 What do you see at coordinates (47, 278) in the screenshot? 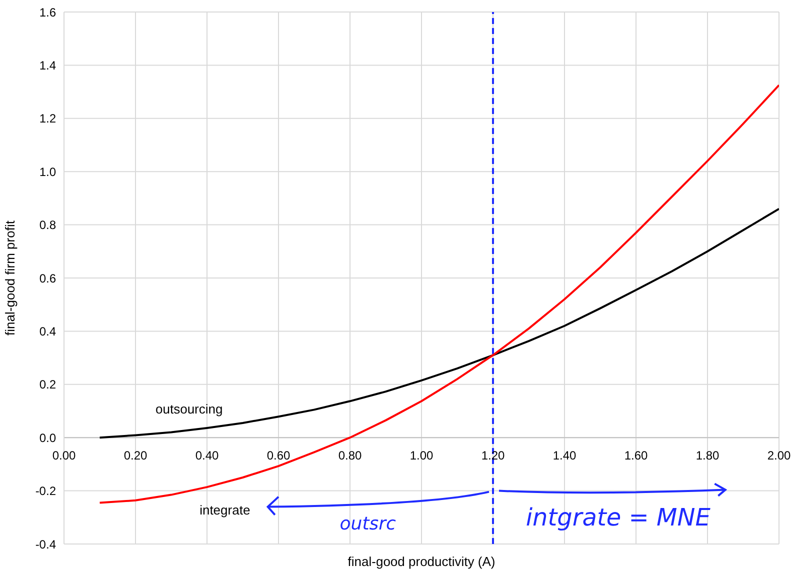
I see `y-tick-label: 0.6` at bounding box center [47, 278].